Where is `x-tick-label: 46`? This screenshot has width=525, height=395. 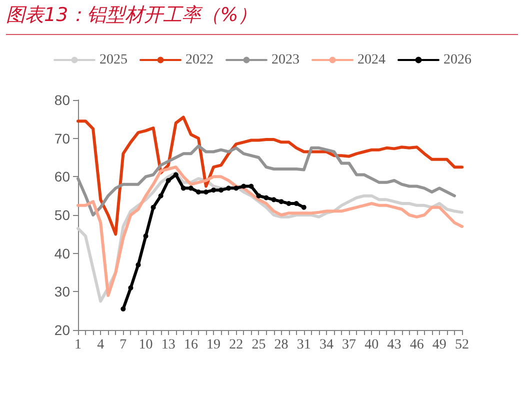
x-tick-label: 46 is located at coordinates (417, 345).